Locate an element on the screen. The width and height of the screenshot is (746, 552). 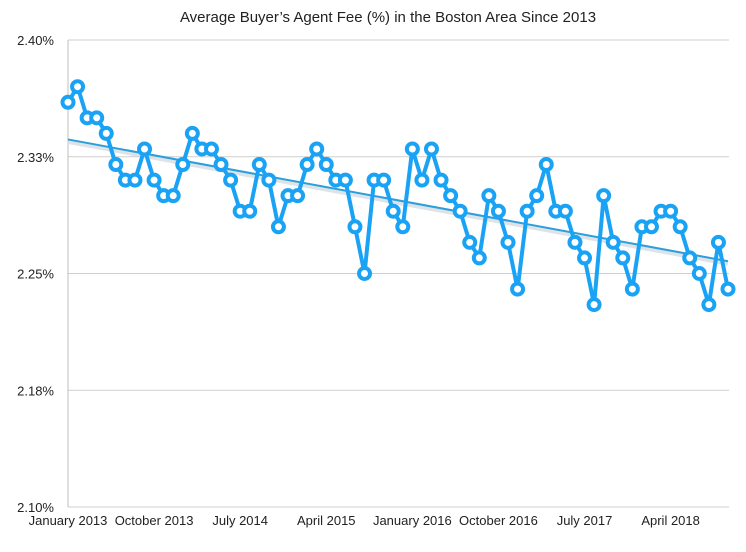
y-tick-label: 2.25% is located at coordinates (35, 274).